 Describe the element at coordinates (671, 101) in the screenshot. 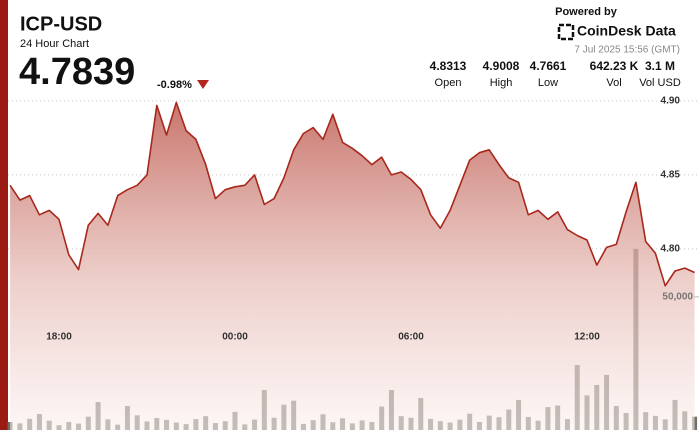

I see `y-tick-label: 4.90` at that location.